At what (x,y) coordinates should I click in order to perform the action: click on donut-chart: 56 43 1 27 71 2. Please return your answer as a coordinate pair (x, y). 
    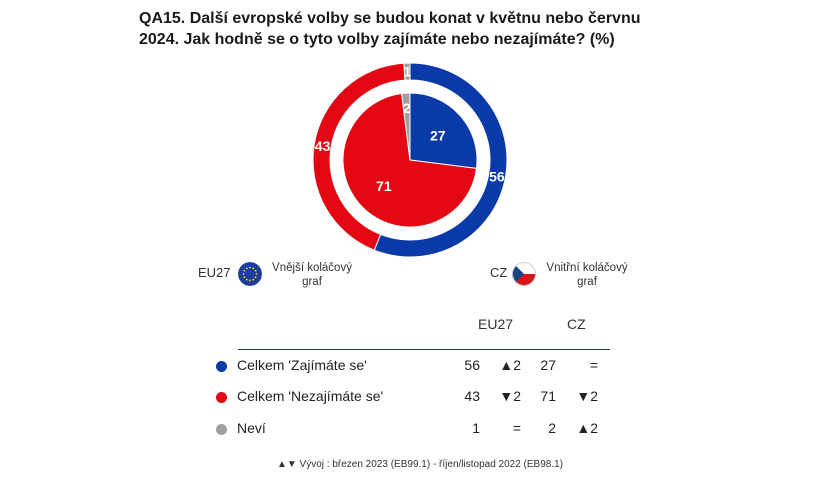
    Looking at the image, I should click on (410, 160).